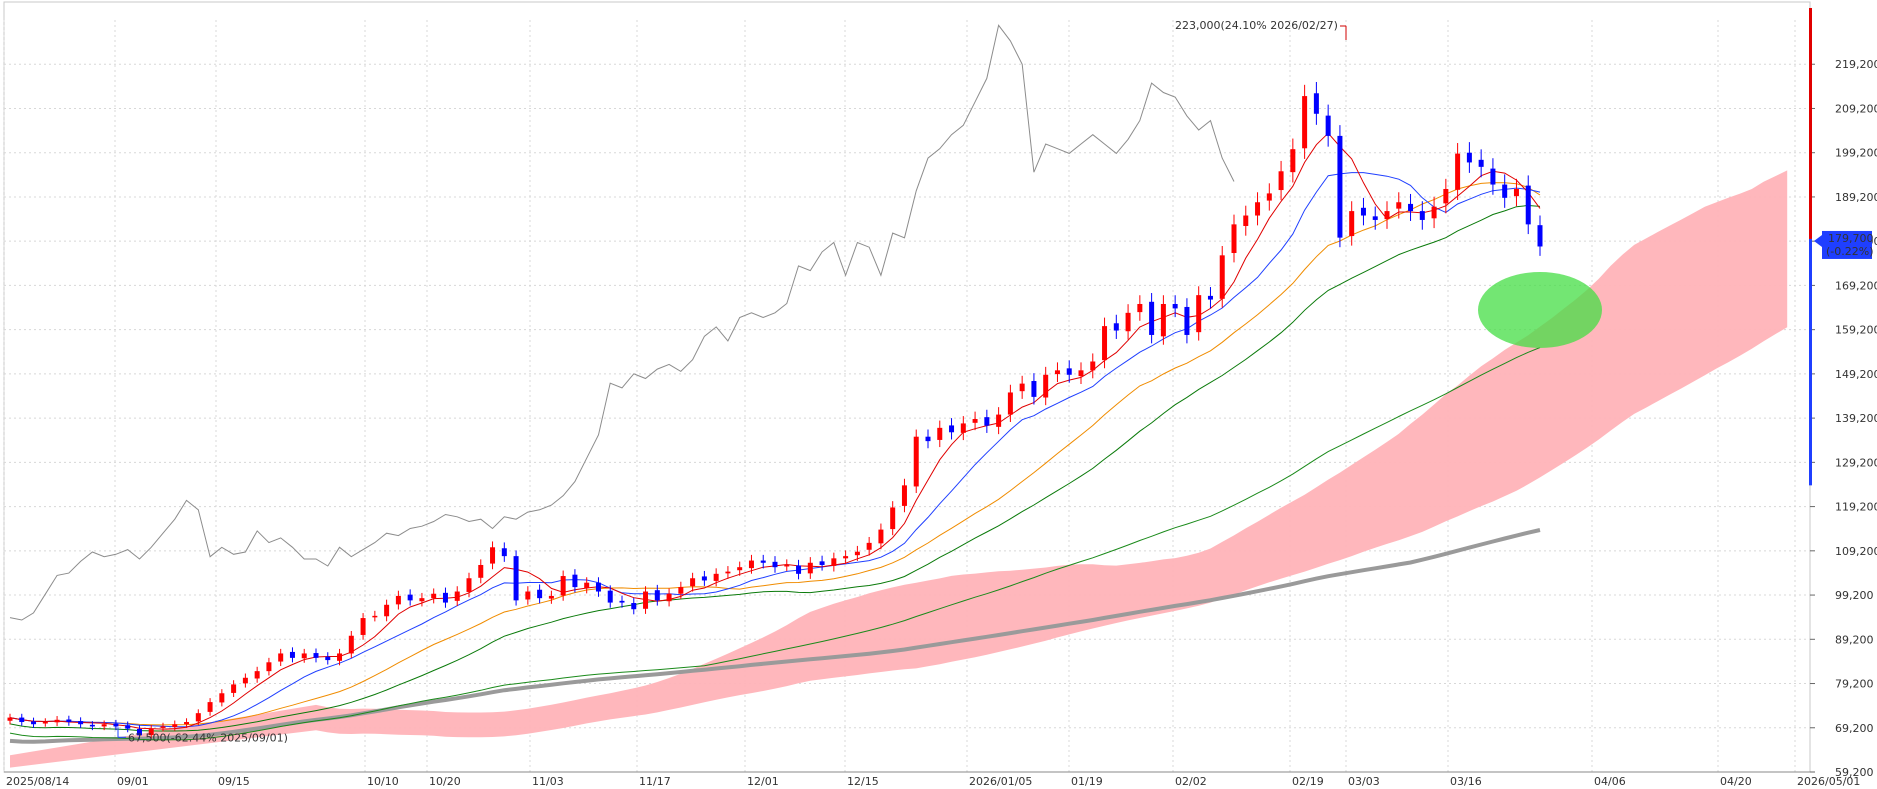 The width and height of the screenshot is (1877, 789). What do you see at coordinates (383, 781) in the screenshot?
I see `x-tick-label: 10/10` at bounding box center [383, 781].